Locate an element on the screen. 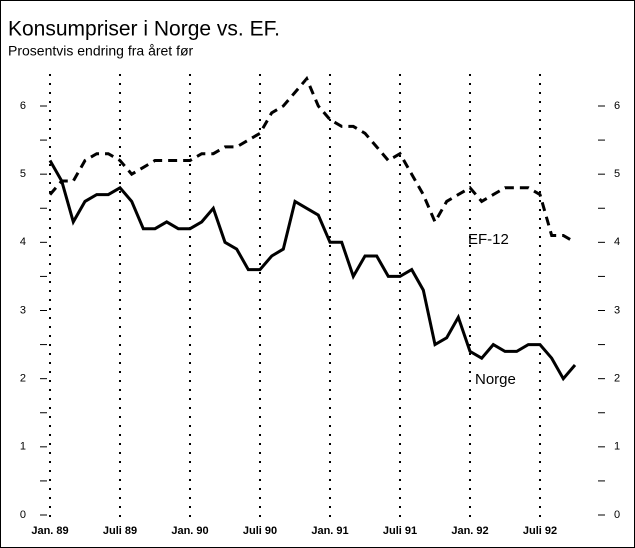 Image resolution: width=635 pixels, height=548 pixels. x-tick-label: Juli 89 is located at coordinates (120, 531).